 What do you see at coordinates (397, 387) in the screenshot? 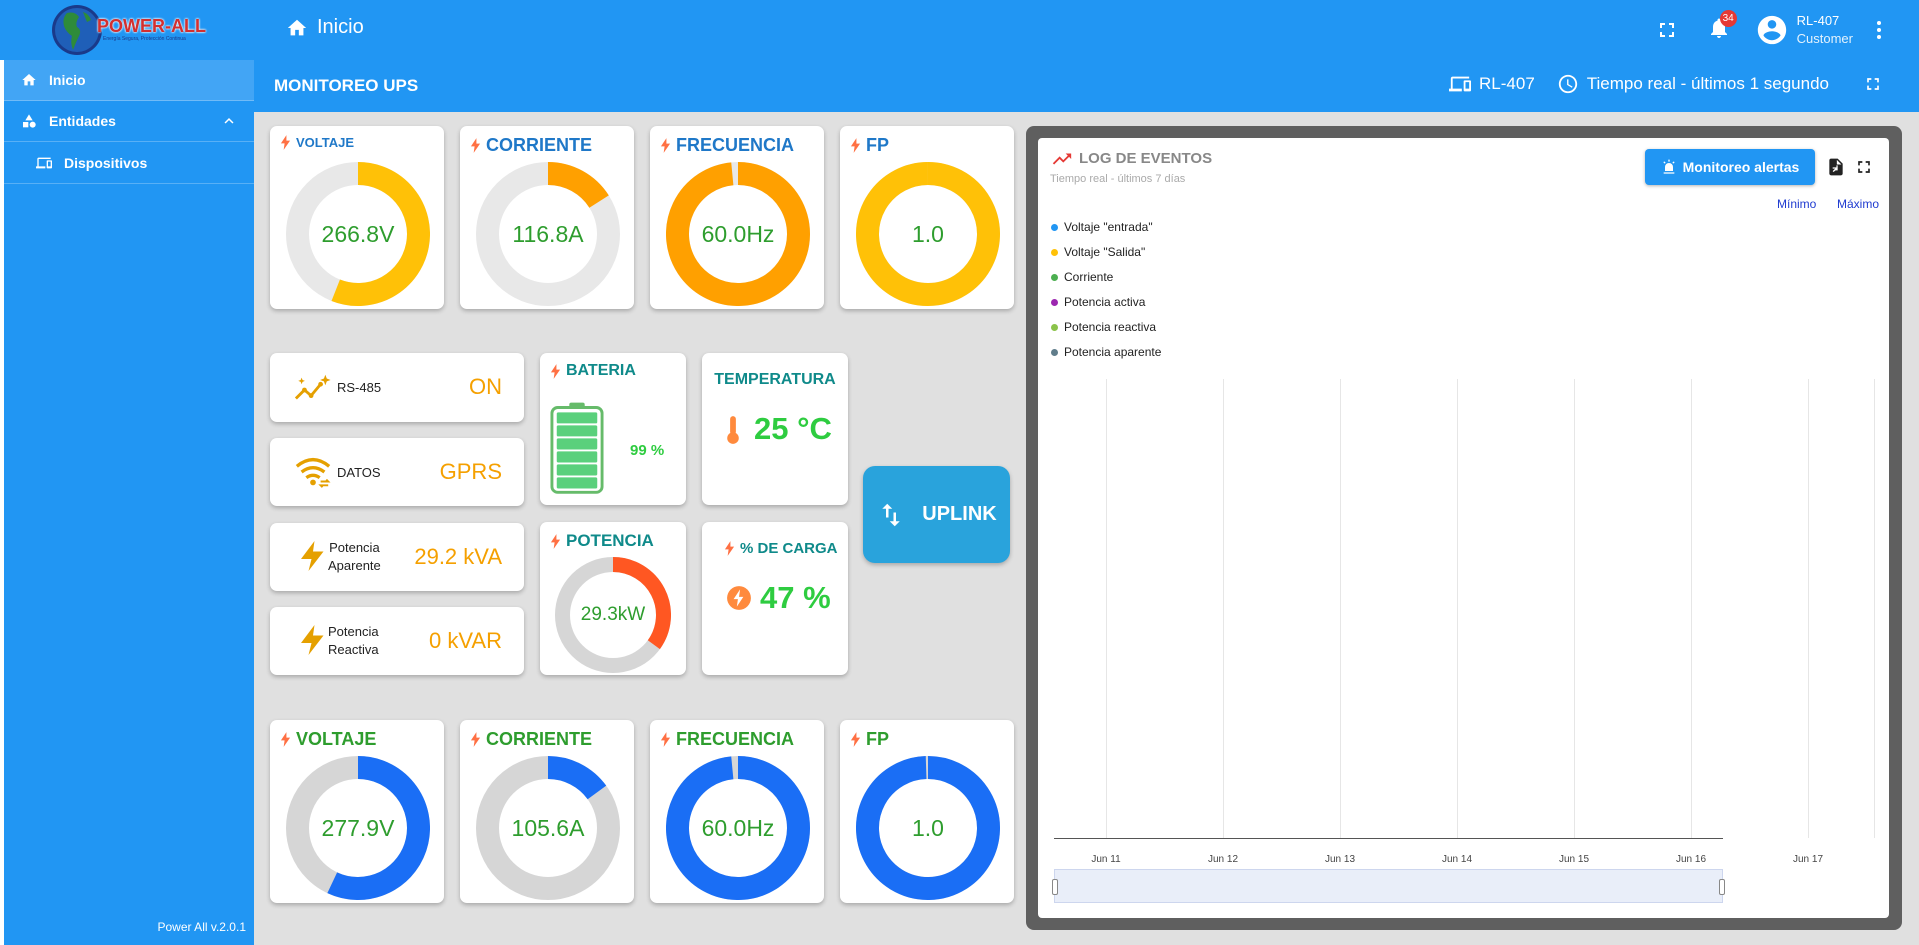
I see `rs485-card: RS-485 ON` at bounding box center [397, 387].